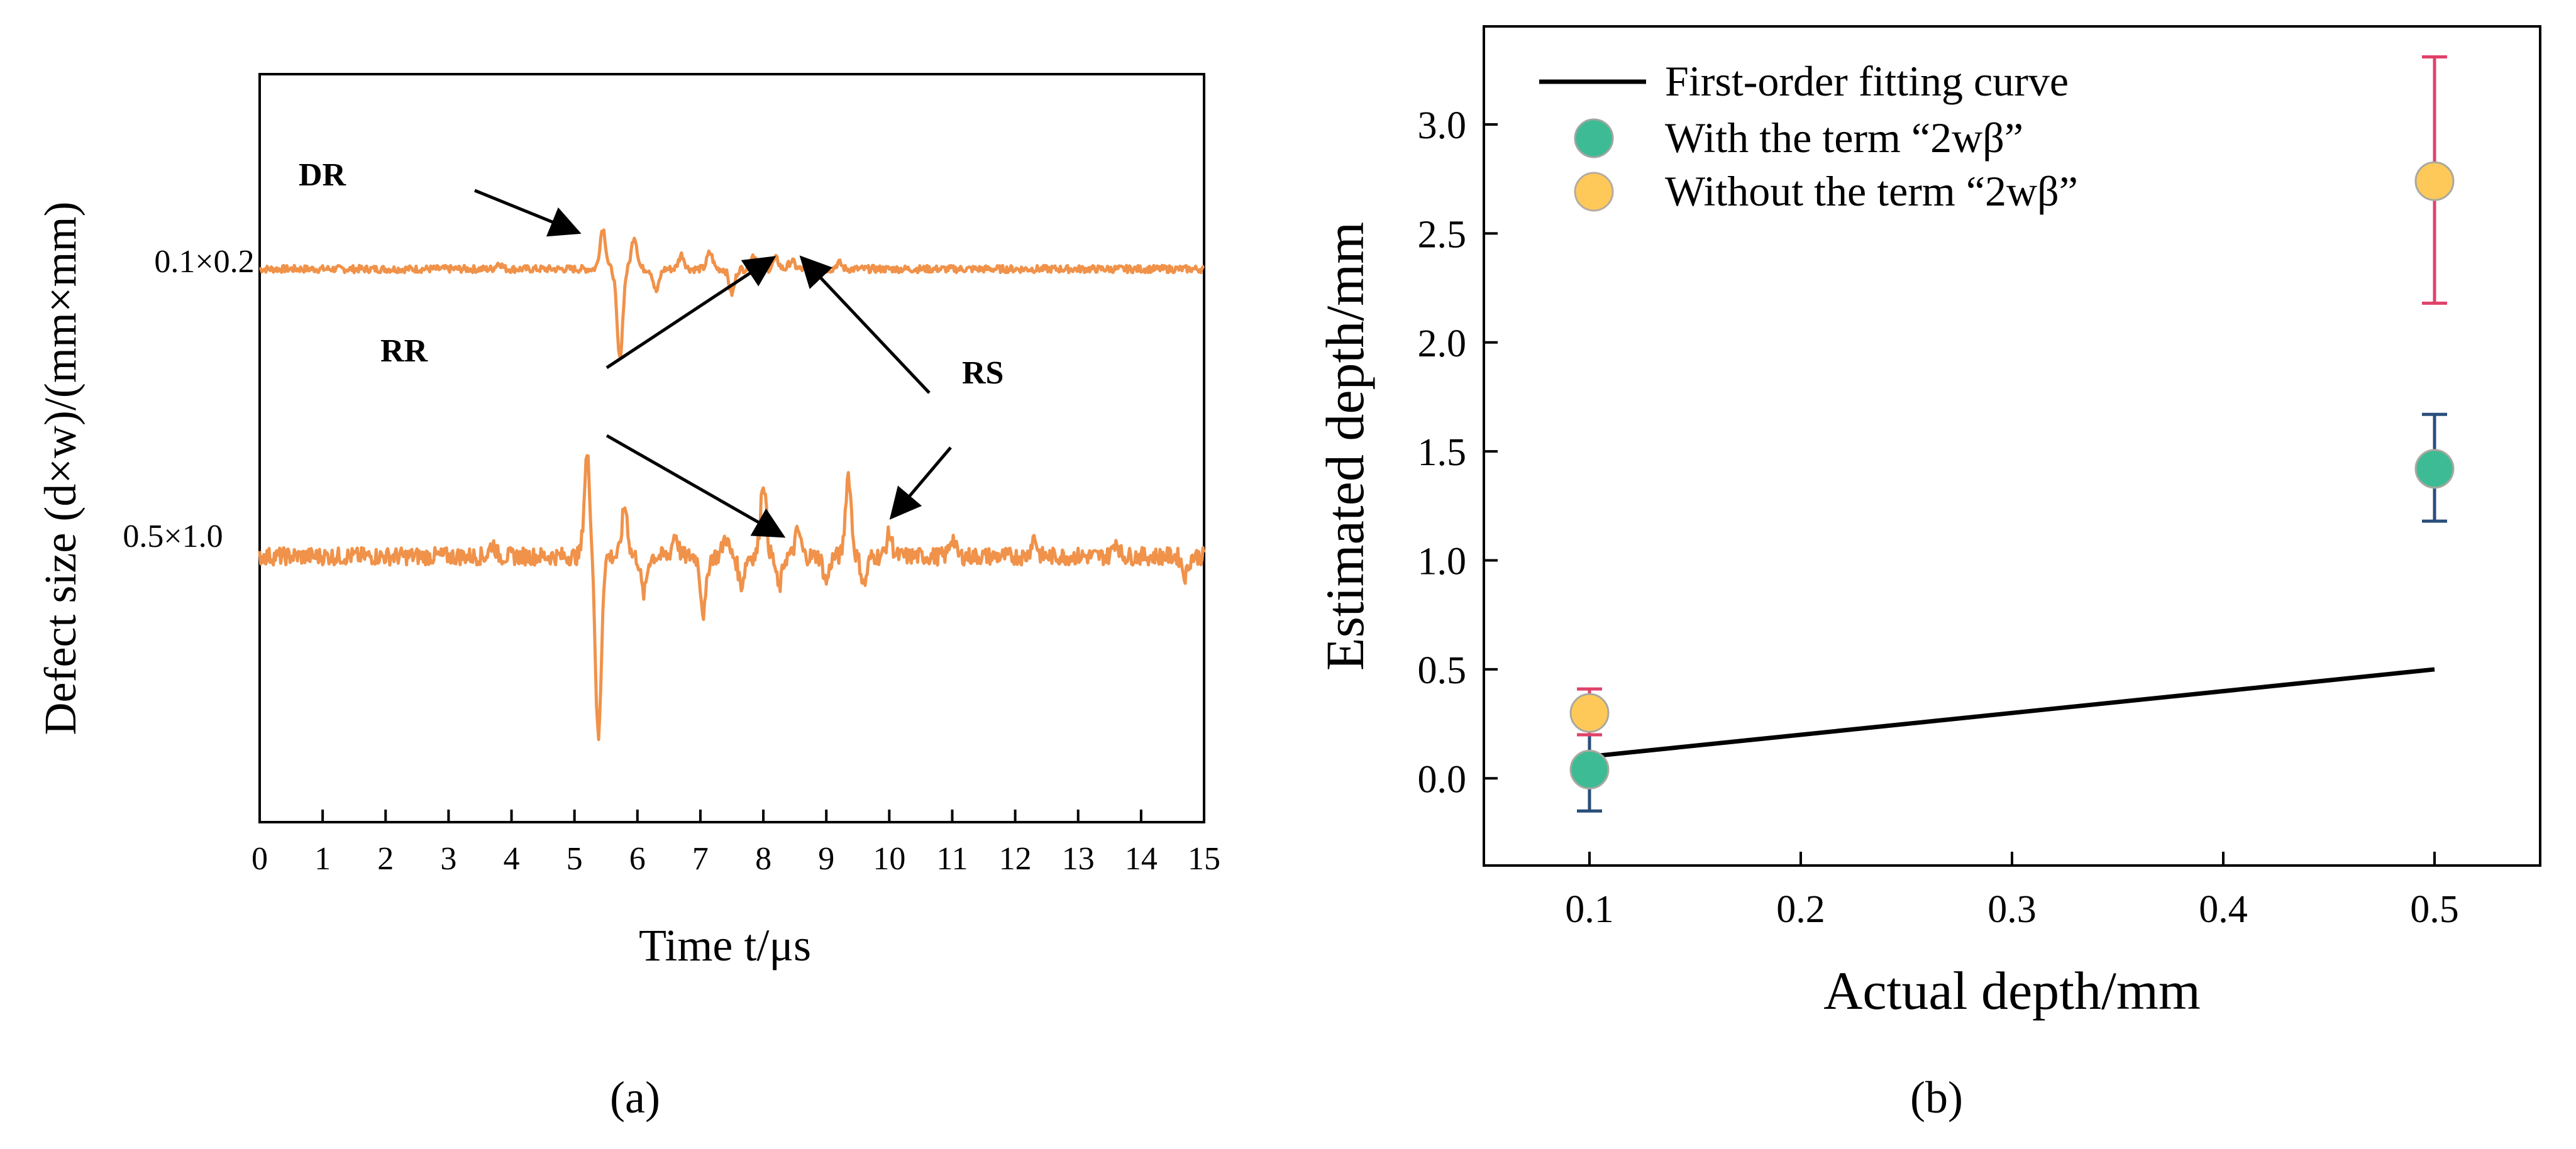  I want to click on annotation-rr: RR, so click(404, 351).